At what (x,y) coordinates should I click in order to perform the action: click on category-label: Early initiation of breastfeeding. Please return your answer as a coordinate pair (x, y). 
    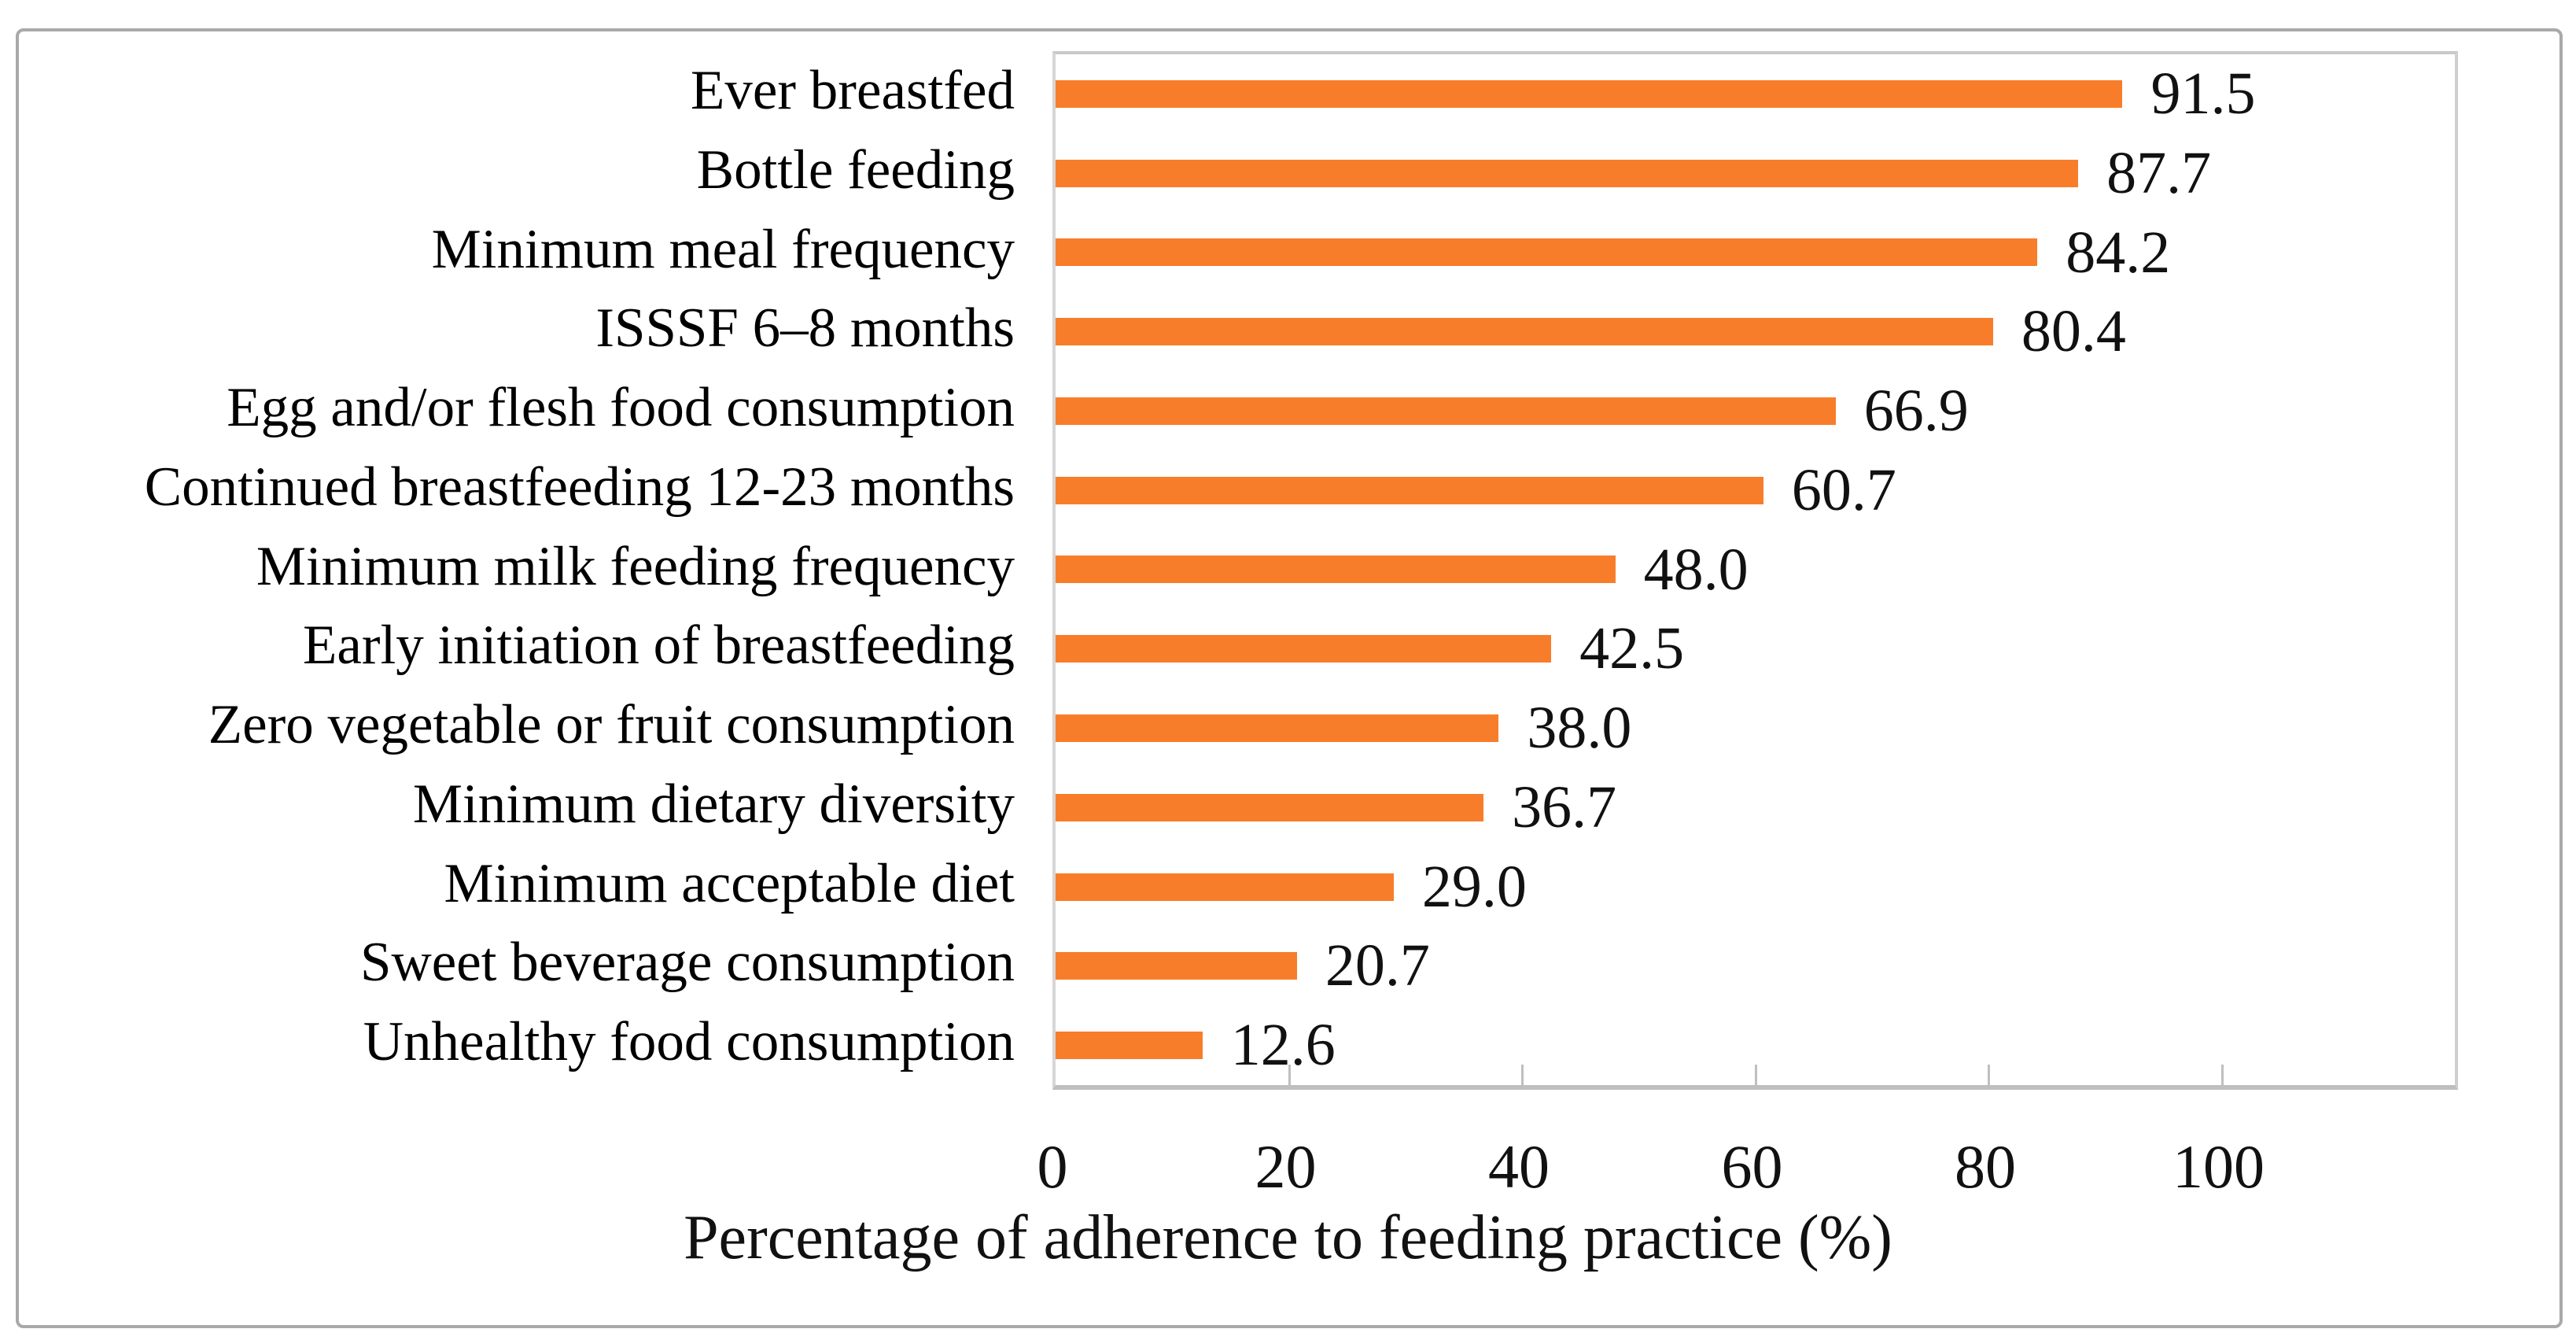
    Looking at the image, I should click on (659, 646).